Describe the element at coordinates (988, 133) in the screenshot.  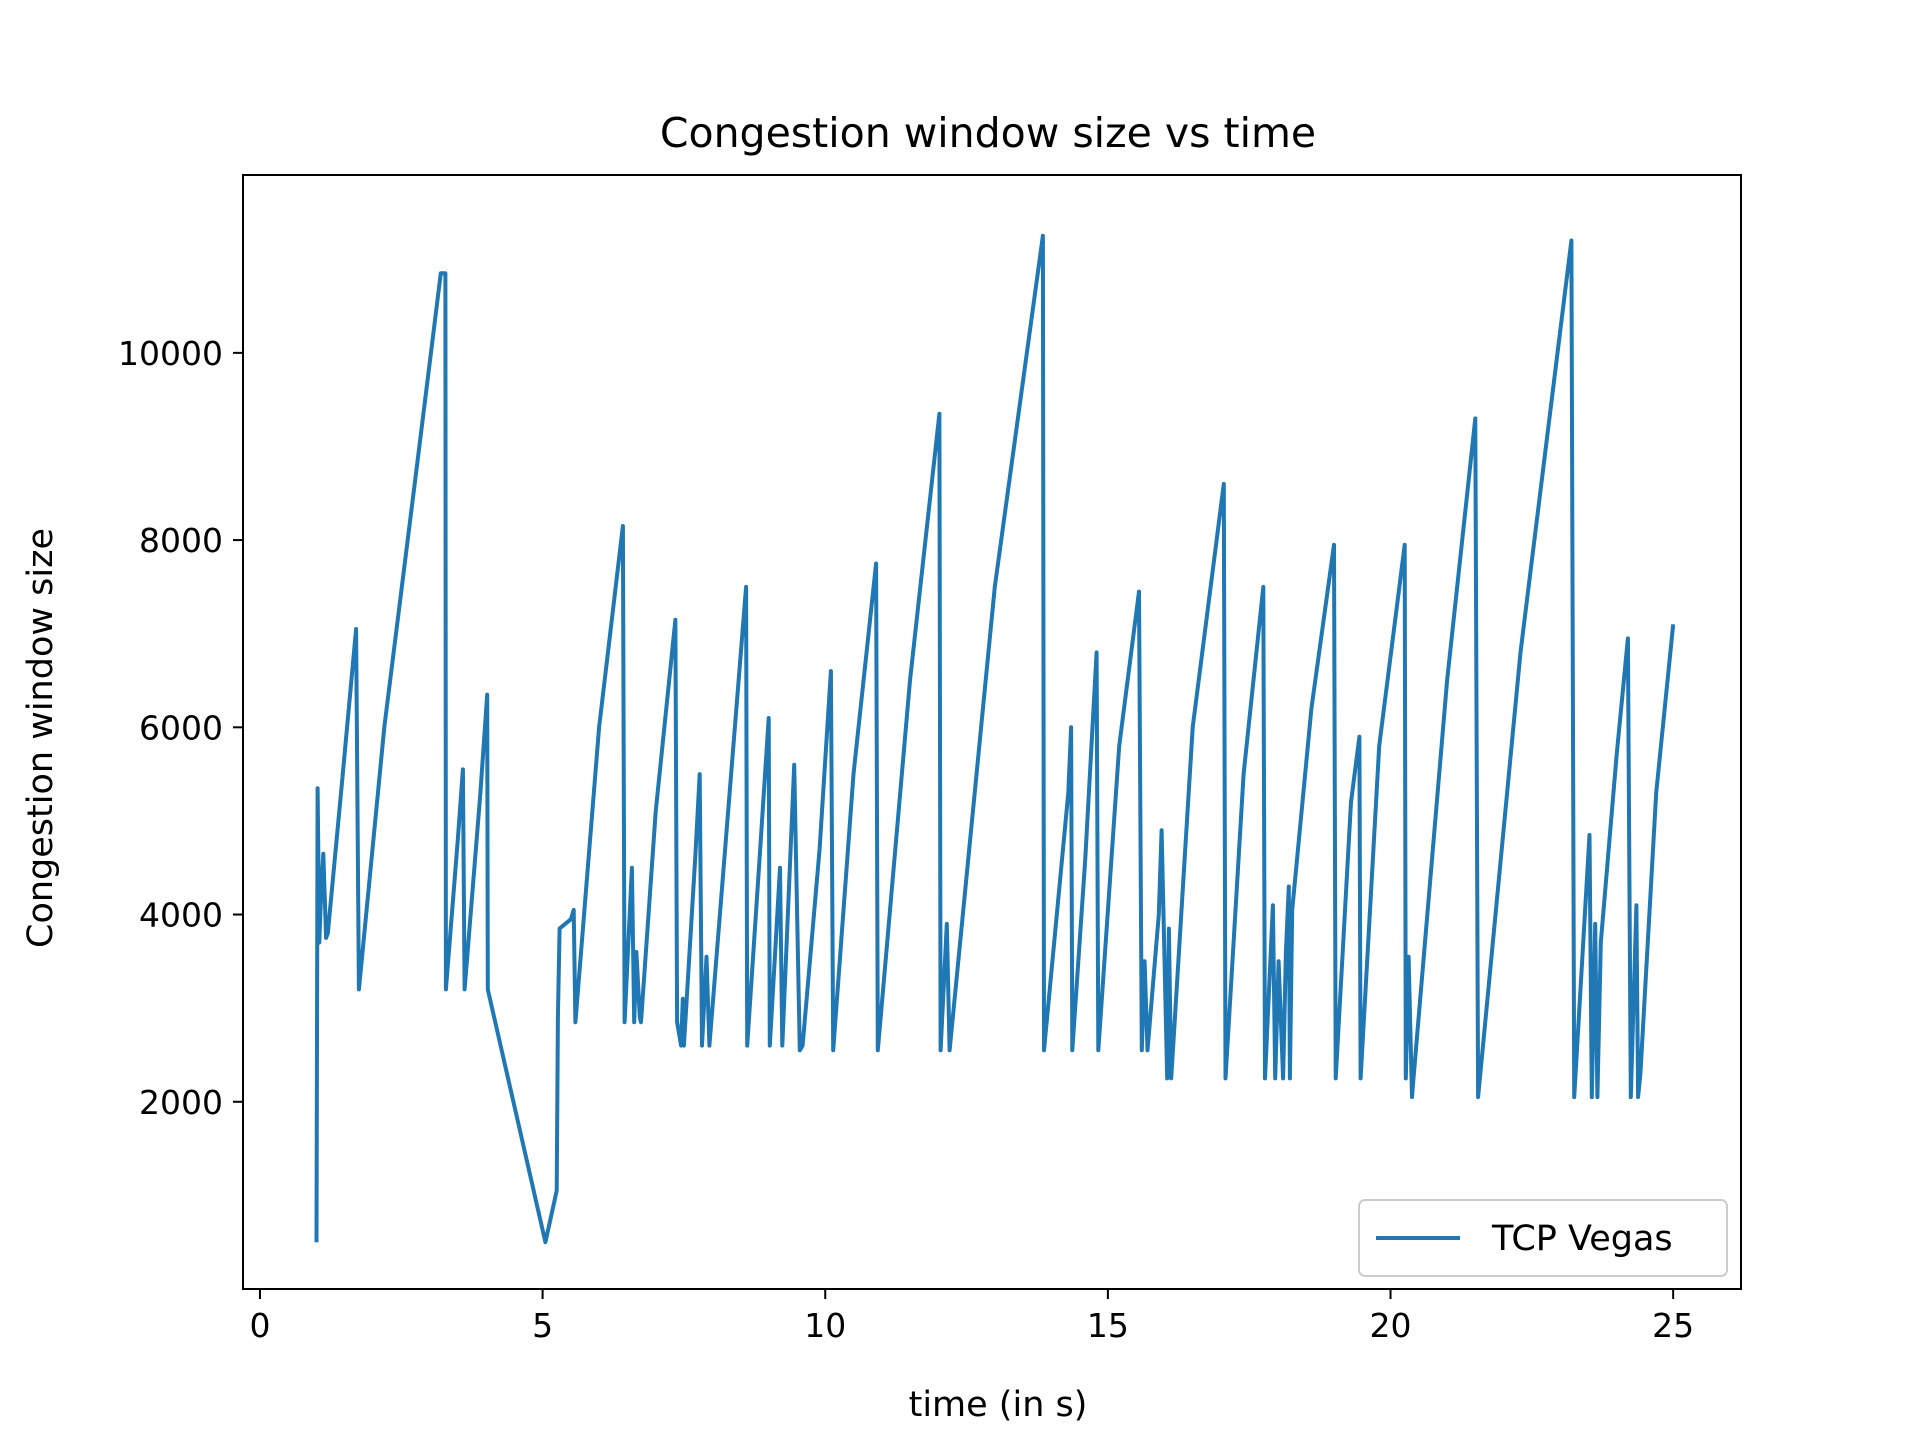
I see `chart-title: Congestion window size vs time` at that location.